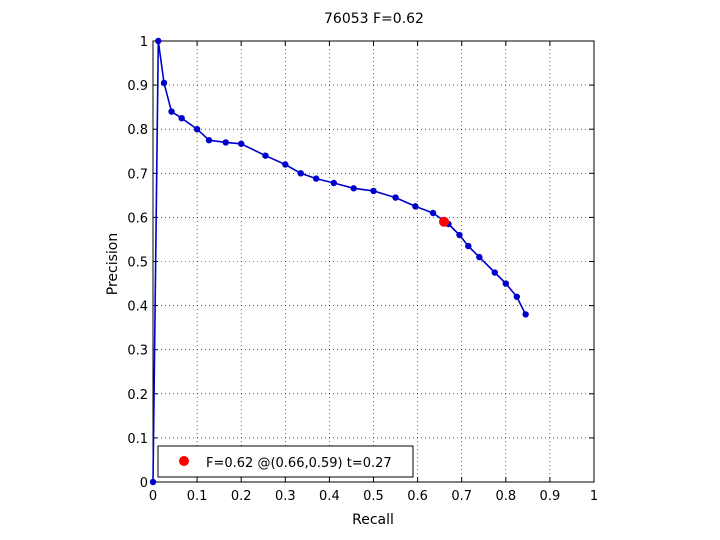 Image resolution: width=720 pixels, height=540 pixels. What do you see at coordinates (113, 264) in the screenshot?
I see `y-axis-label: Precision` at bounding box center [113, 264].